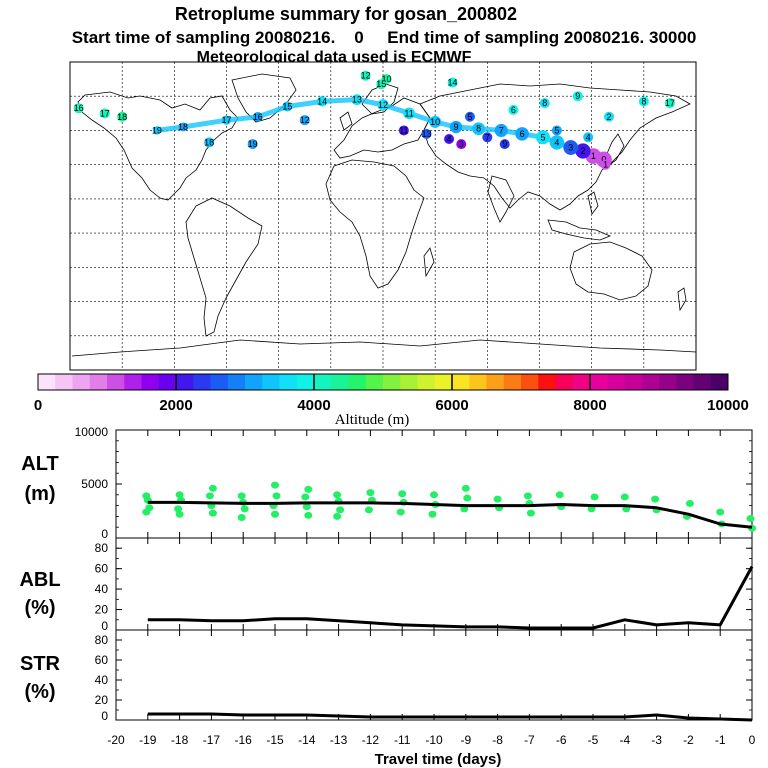 The image size is (768, 768). Describe the element at coordinates (682, 299) in the screenshot. I see `coast-new-zealand` at that location.